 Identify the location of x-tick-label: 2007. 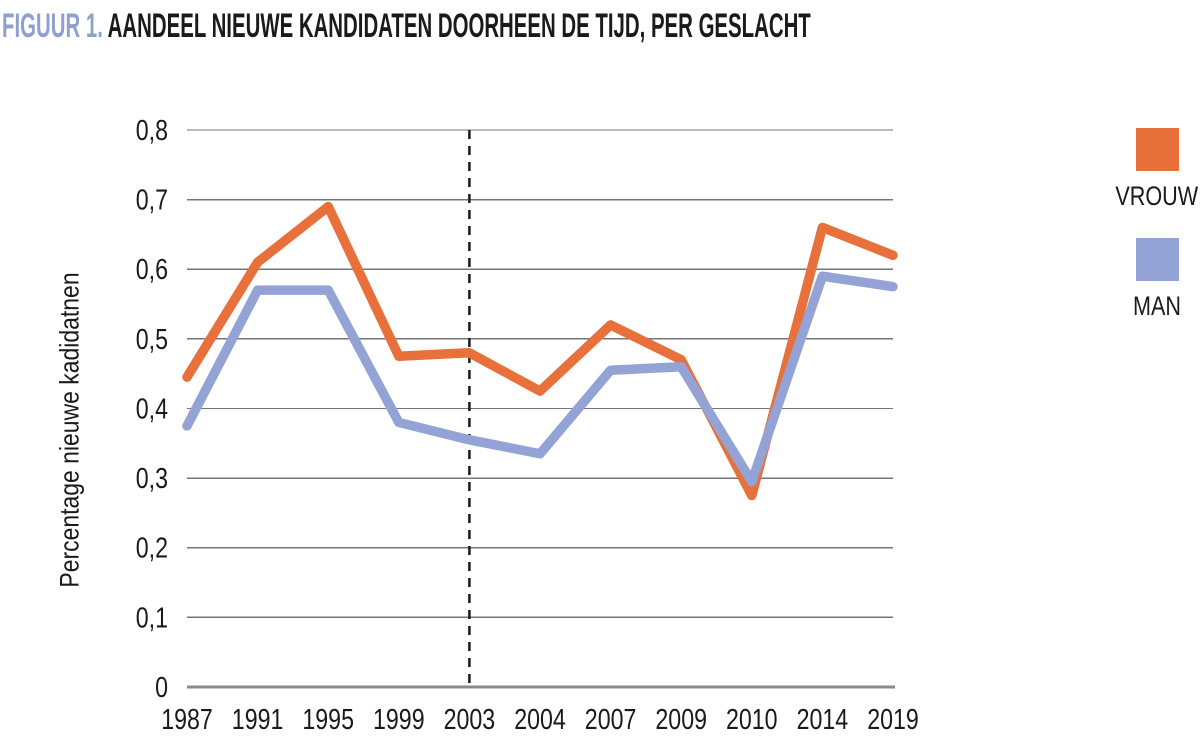
(611, 718).